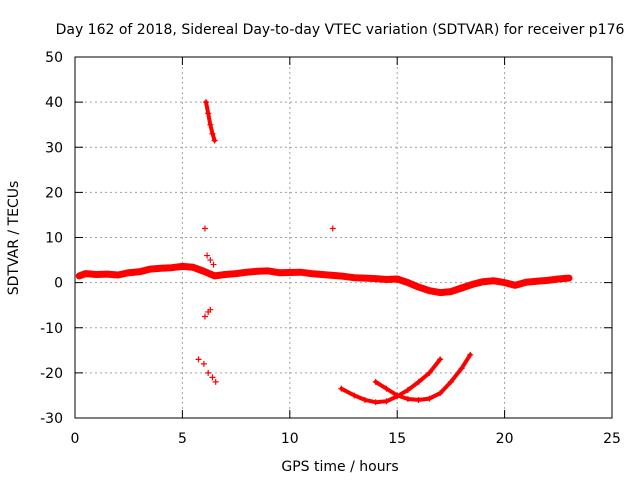 This screenshot has width=640, height=480. I want to click on y-tick-label: -20, so click(51, 374).